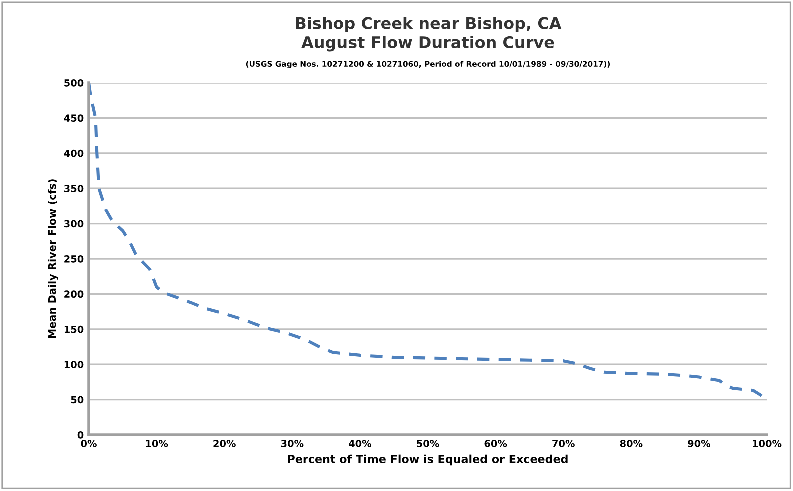 Image resolution: width=793 pixels, height=491 pixels. Describe the element at coordinates (74, 188) in the screenshot. I see `y-tick-label: 350` at that location.